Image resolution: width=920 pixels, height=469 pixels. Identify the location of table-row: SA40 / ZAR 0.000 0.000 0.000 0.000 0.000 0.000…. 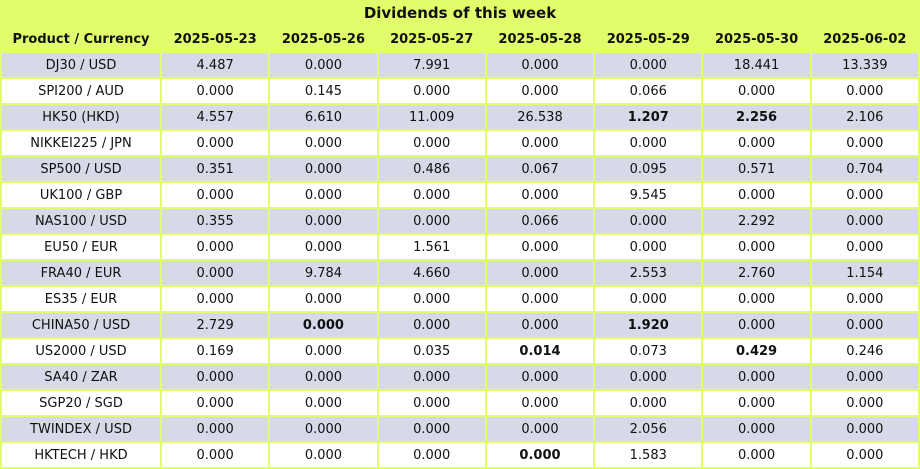
(460, 377).